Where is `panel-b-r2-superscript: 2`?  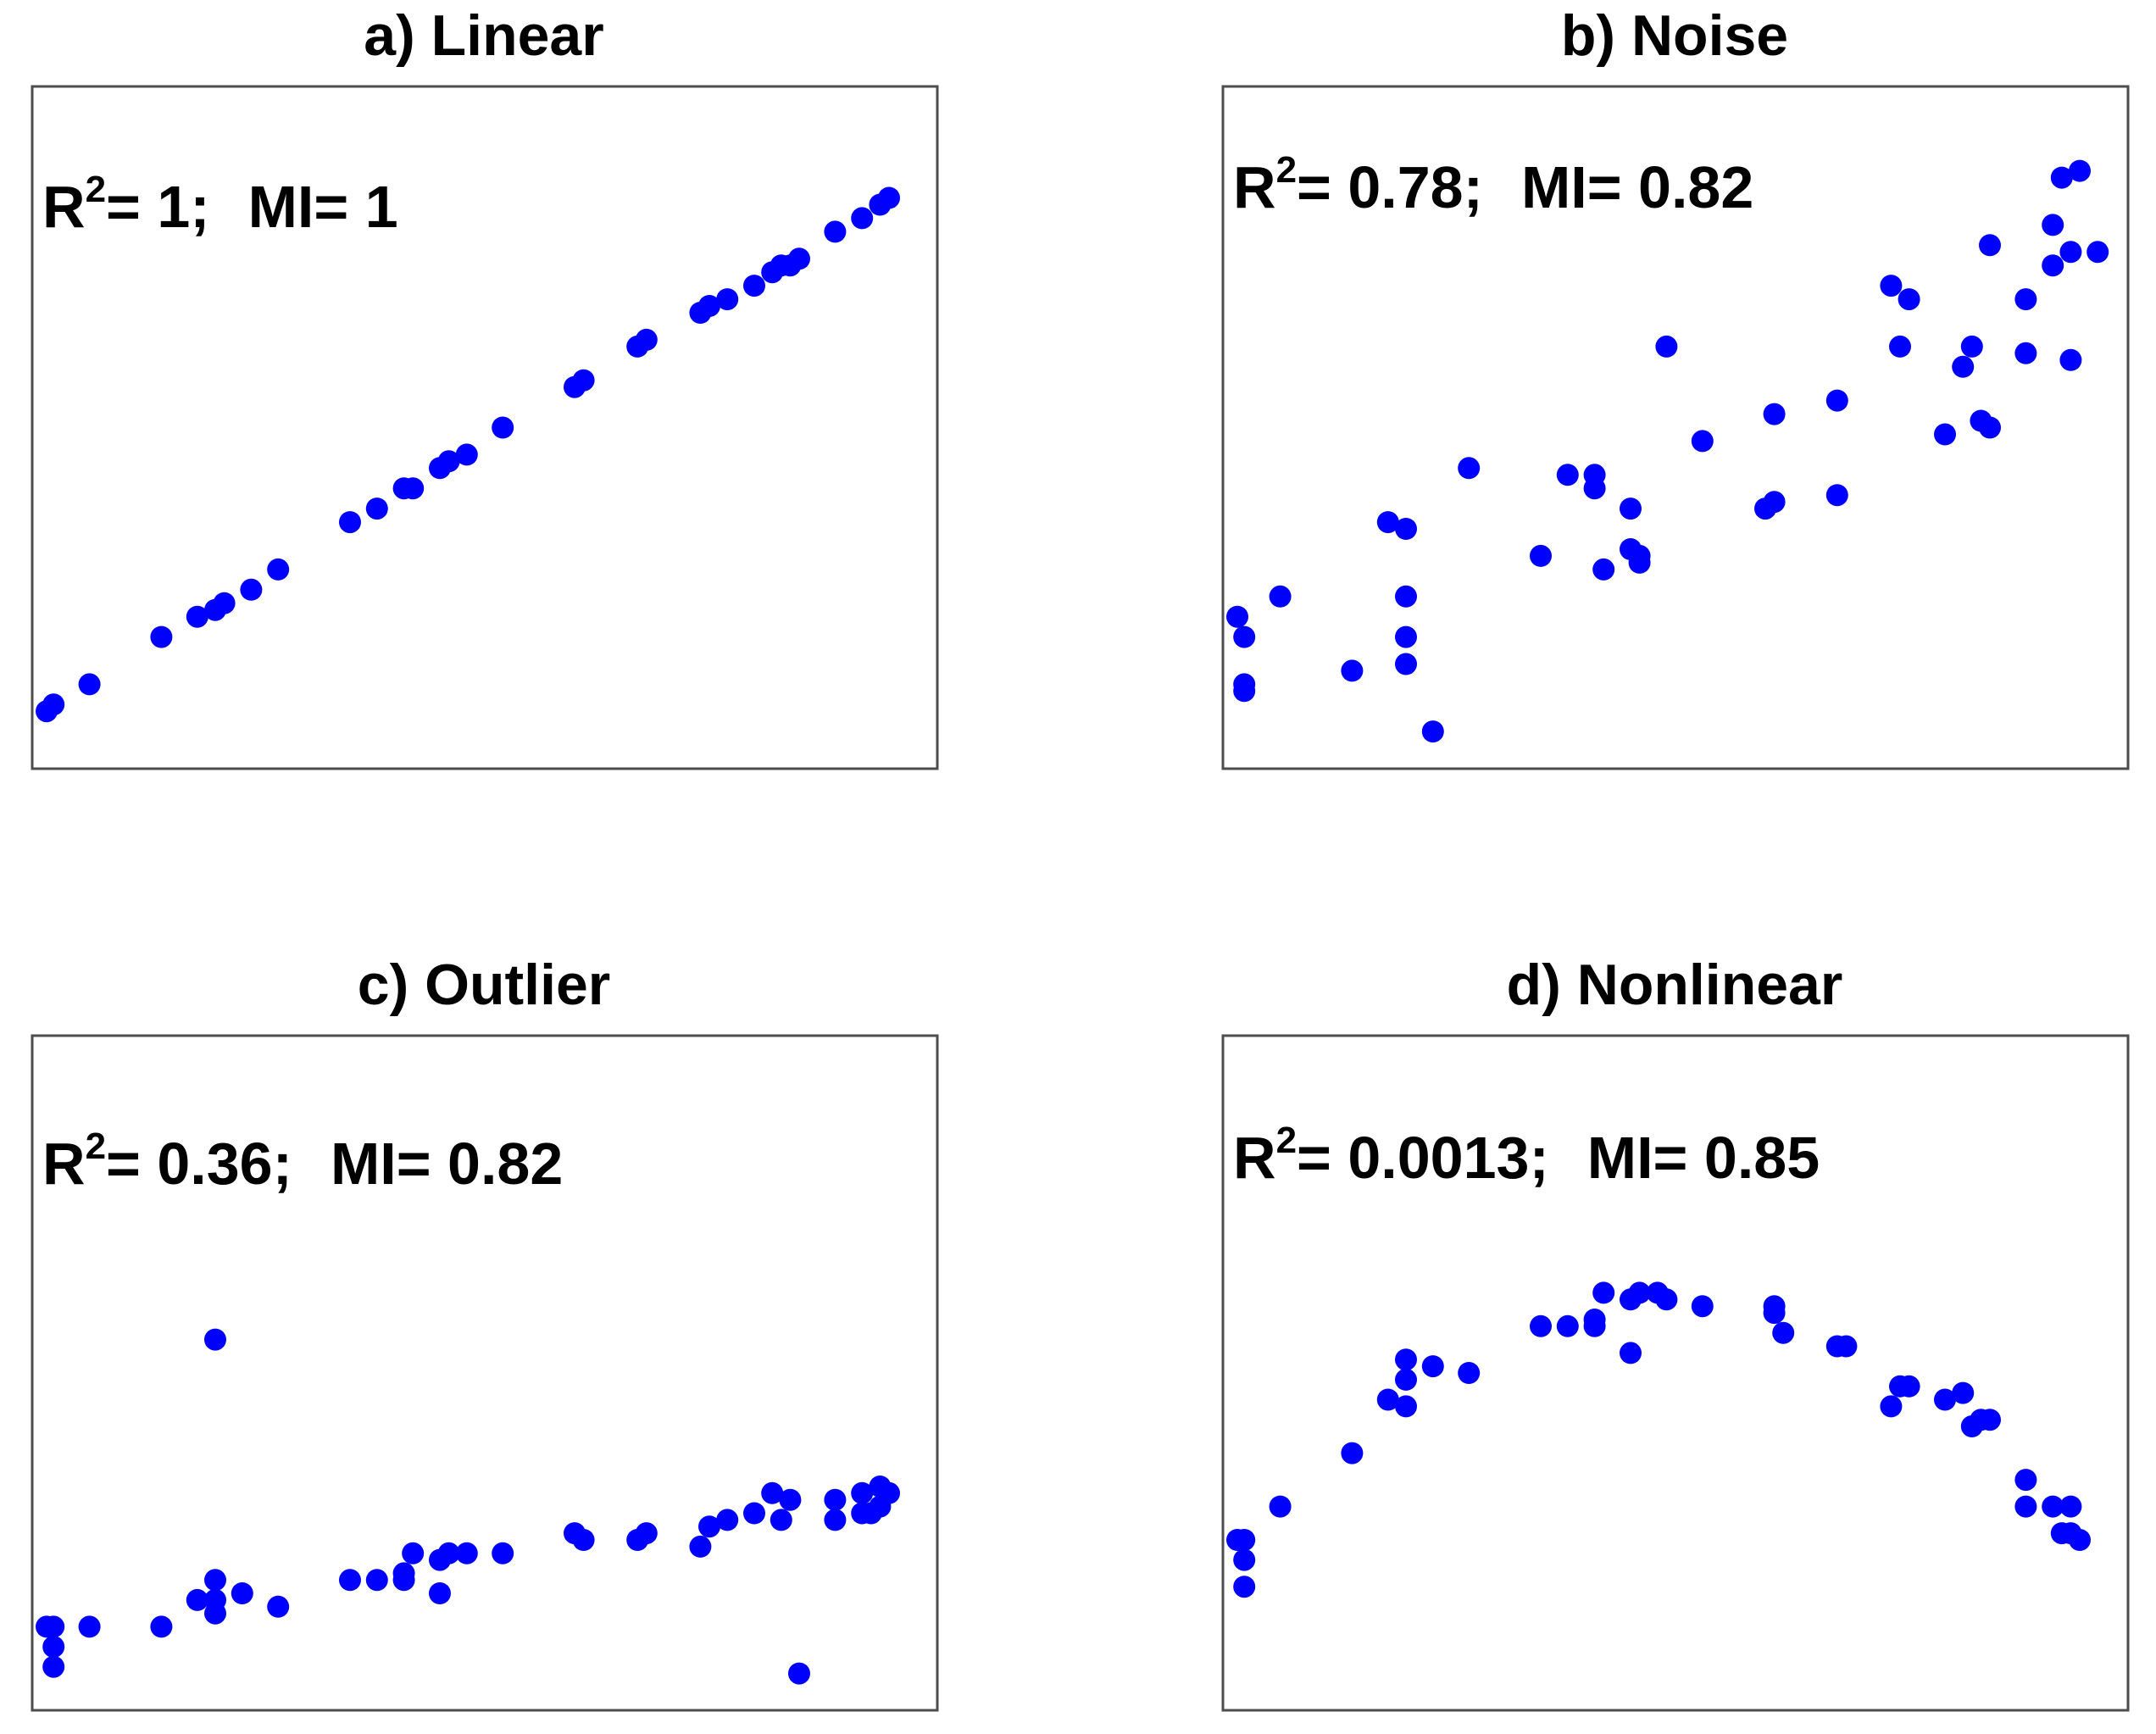
panel-b-r2-superscript: 2 is located at coordinates (1286, 170).